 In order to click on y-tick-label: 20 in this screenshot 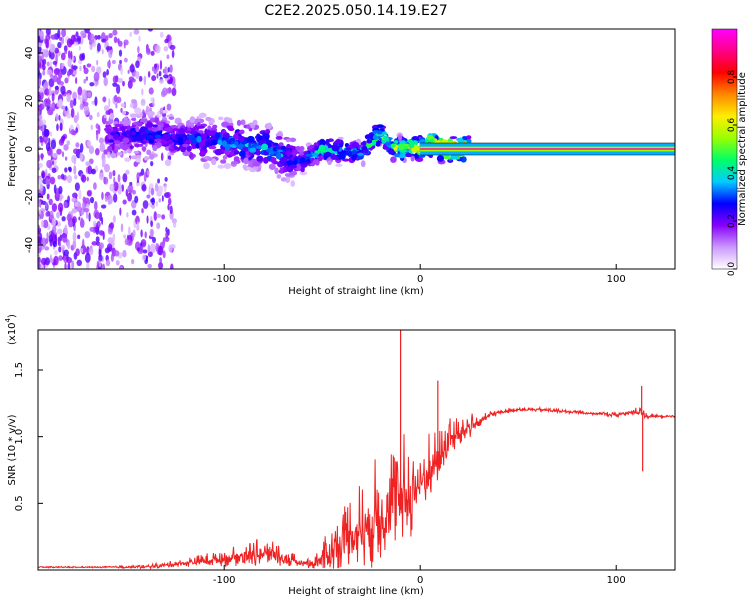, I will do `click(29, 101)`.